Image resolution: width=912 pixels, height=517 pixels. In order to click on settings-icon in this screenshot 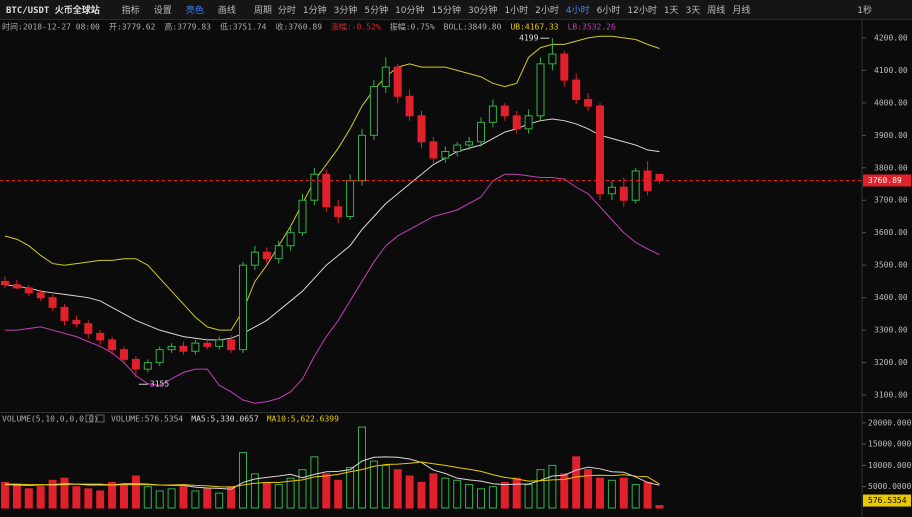, I will do `click(89, 418)`.